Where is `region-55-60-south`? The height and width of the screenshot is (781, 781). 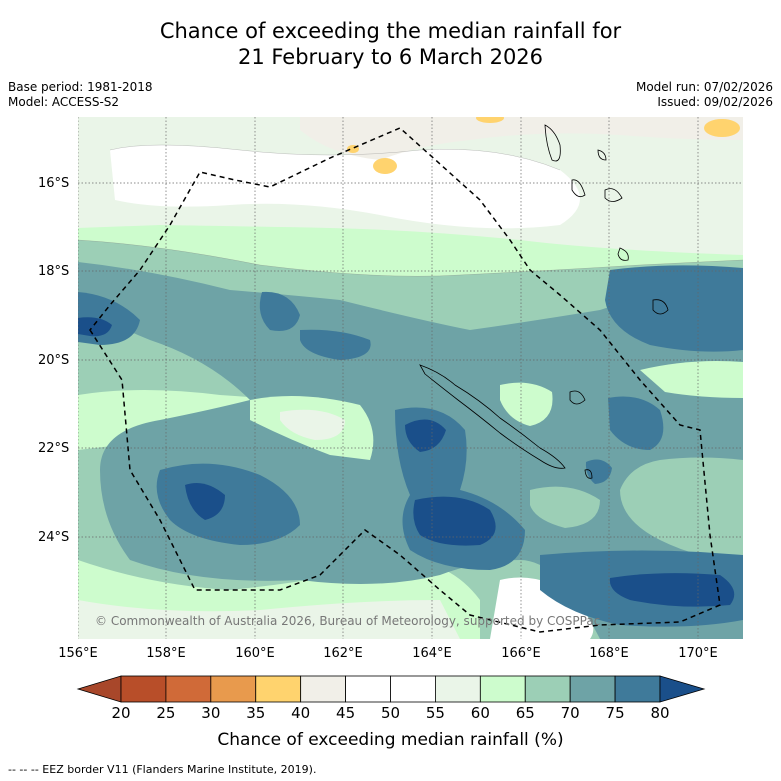
region-55-60-south is located at coordinates (269, 619).